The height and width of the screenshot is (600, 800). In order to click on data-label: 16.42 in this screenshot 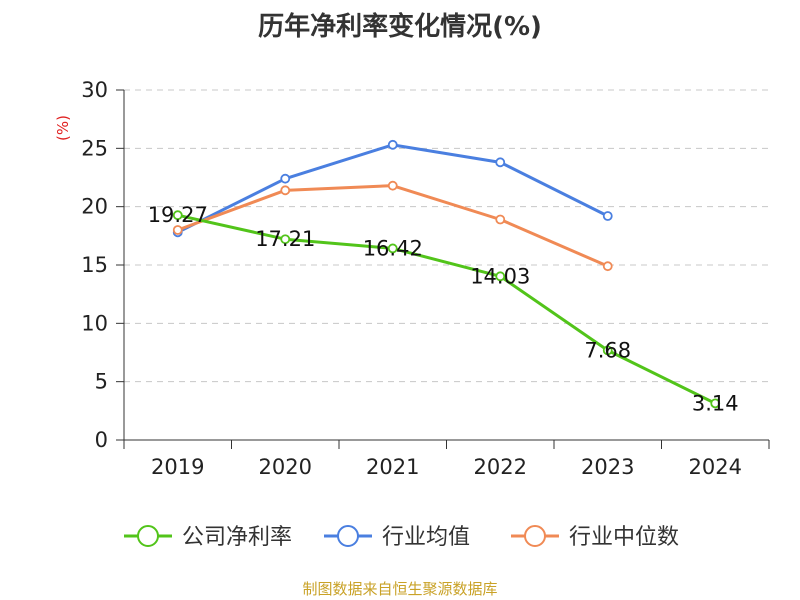, I will do `click(393, 248)`.